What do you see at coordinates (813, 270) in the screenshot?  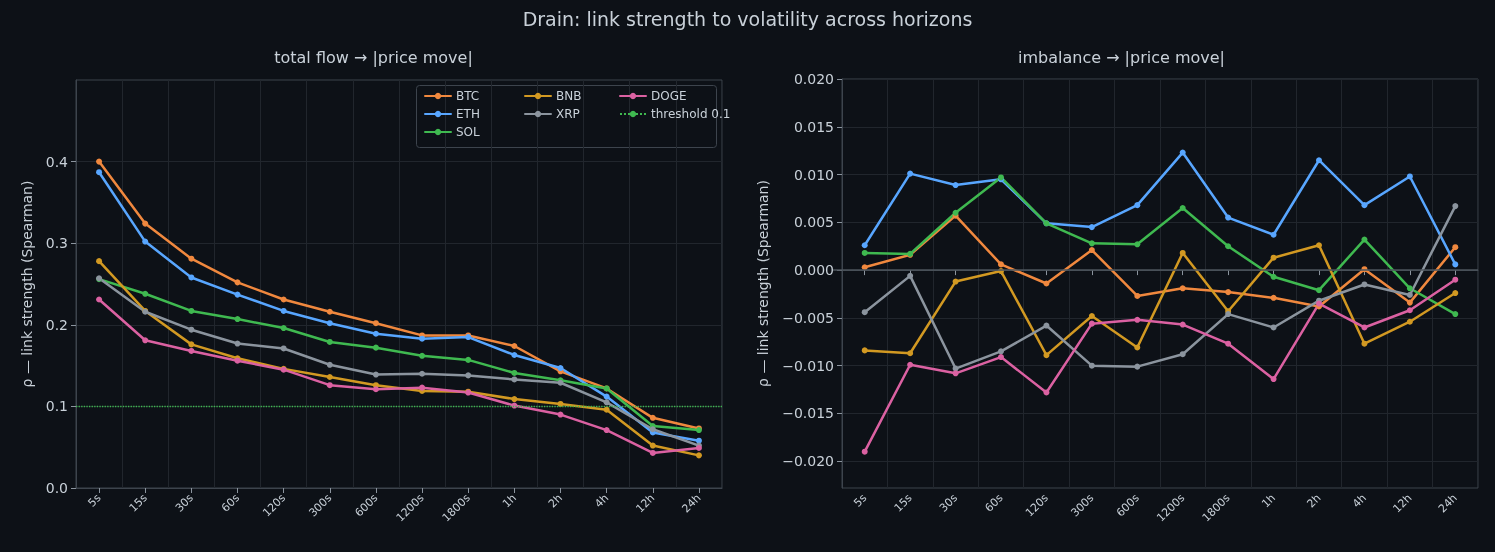 I see `y-tick-label: 0.000` at bounding box center [813, 270].